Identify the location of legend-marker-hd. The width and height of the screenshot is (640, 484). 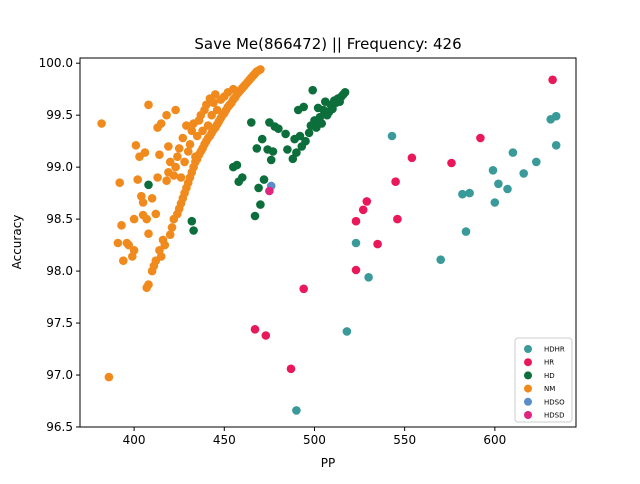
(528, 375).